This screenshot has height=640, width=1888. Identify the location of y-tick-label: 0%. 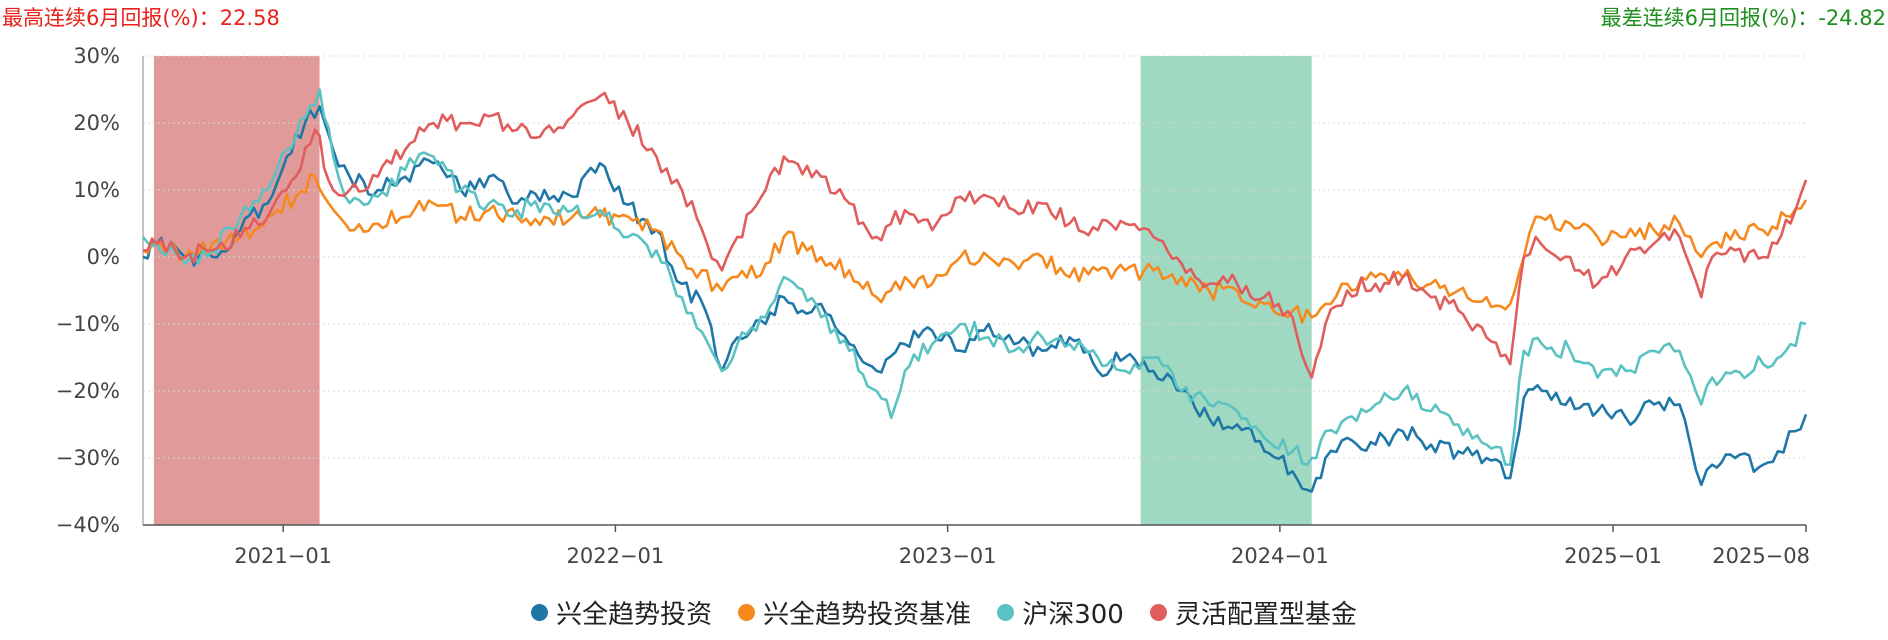
(103, 257).